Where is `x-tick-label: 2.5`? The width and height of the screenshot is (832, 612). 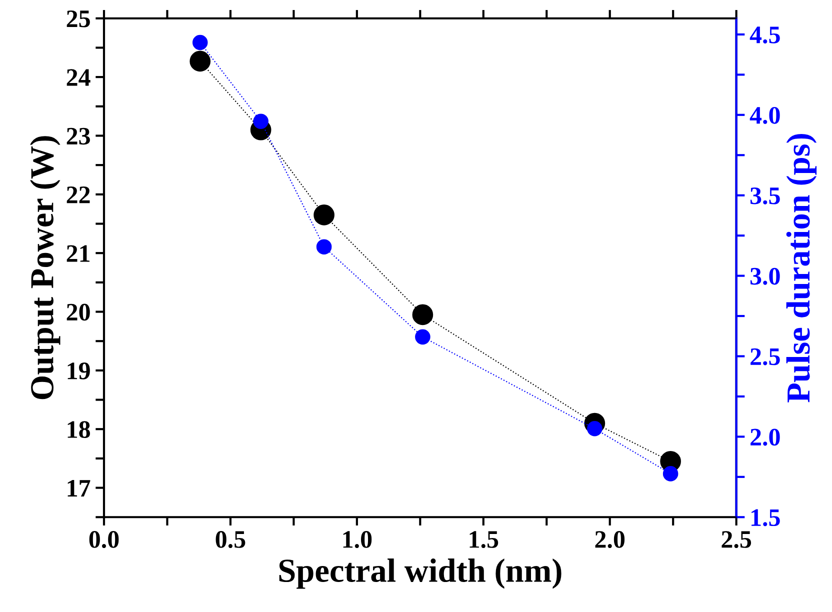
x-tick-label: 2.5 is located at coordinates (737, 539).